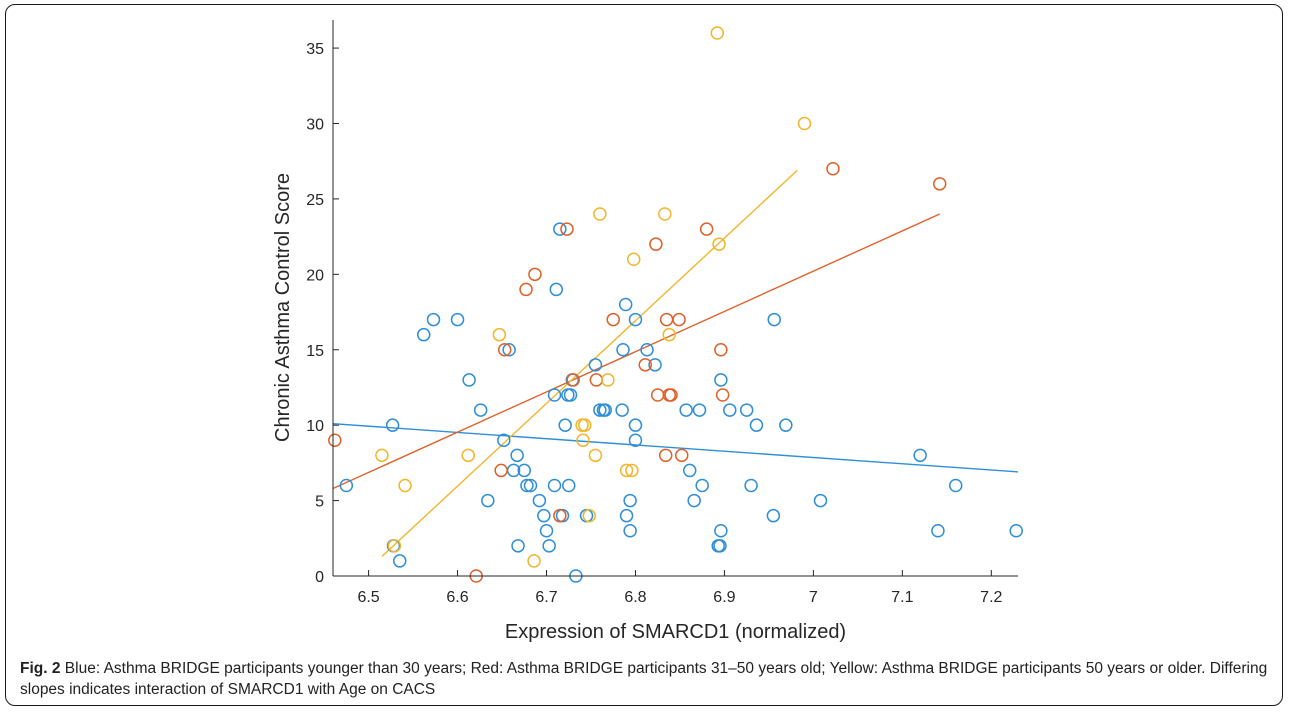 This screenshot has height=714, width=1292. I want to click on x-tick-label: 6.9, so click(724, 597).